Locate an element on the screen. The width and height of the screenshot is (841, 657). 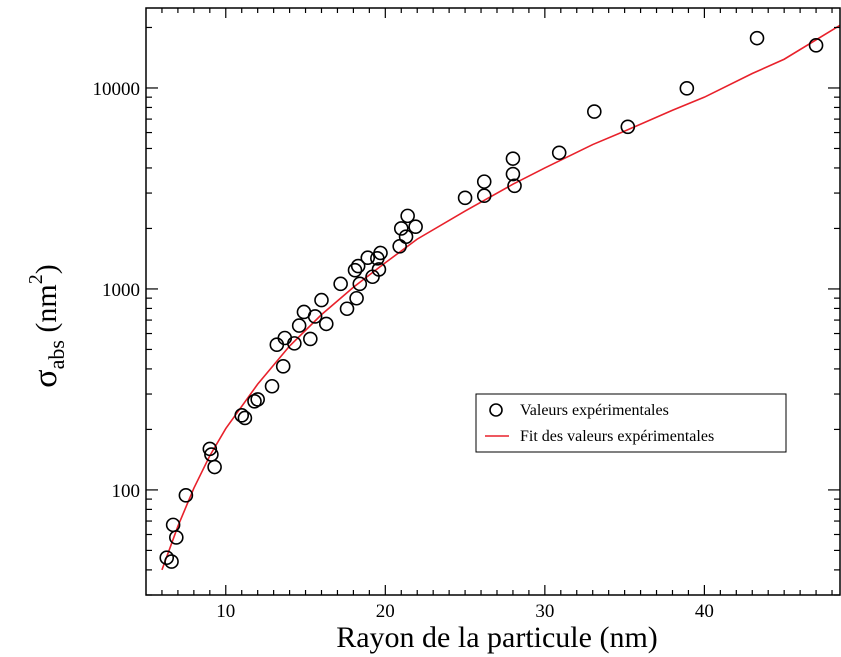
x-tick-label: 10 is located at coordinates (225, 611).